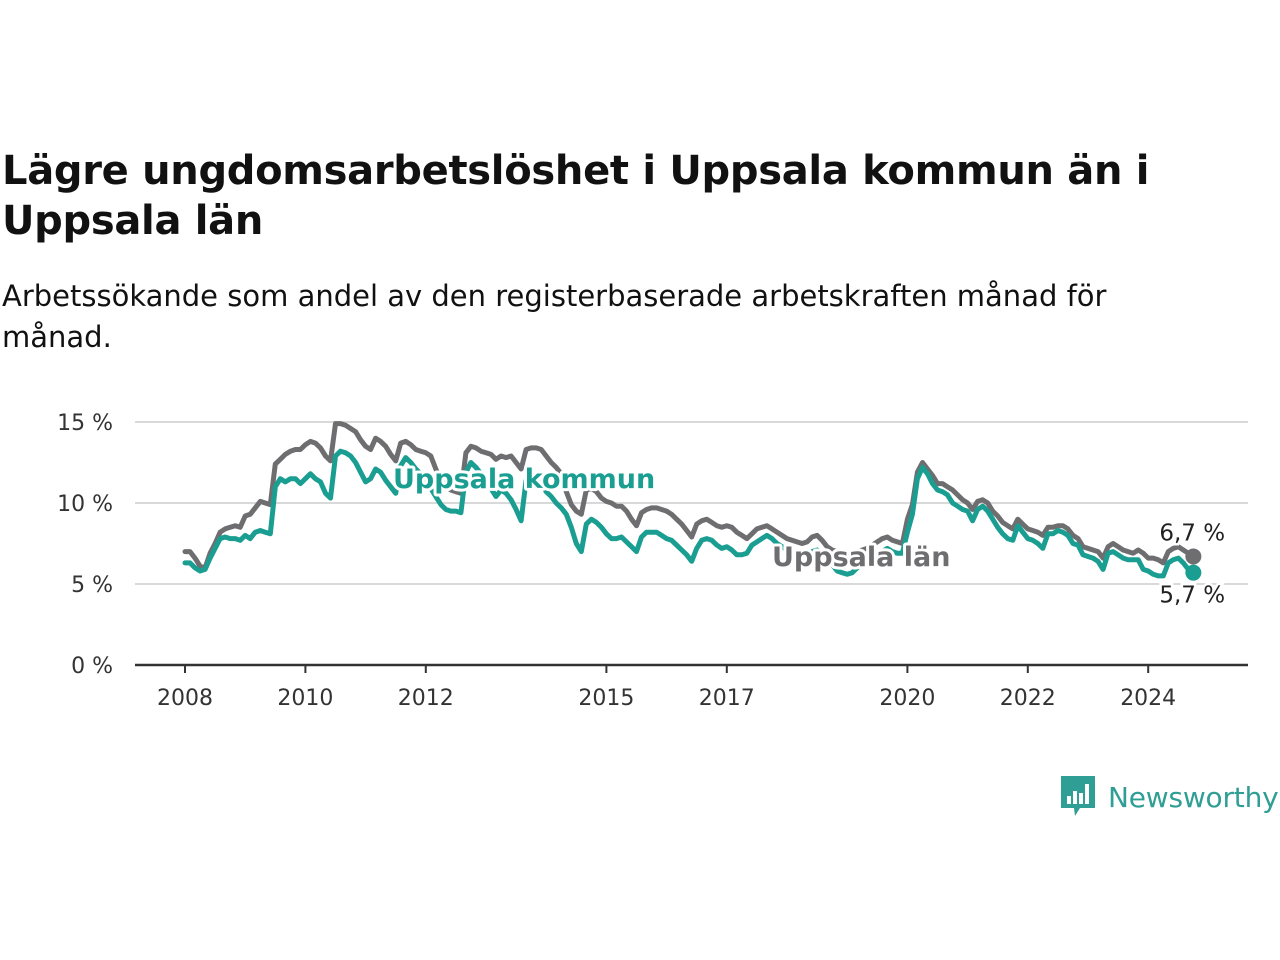 This screenshot has height=960, width=1280. Describe the element at coordinates (524, 479) in the screenshot. I see `series-label-uppsala-kommun: Uppsala kommun` at that location.